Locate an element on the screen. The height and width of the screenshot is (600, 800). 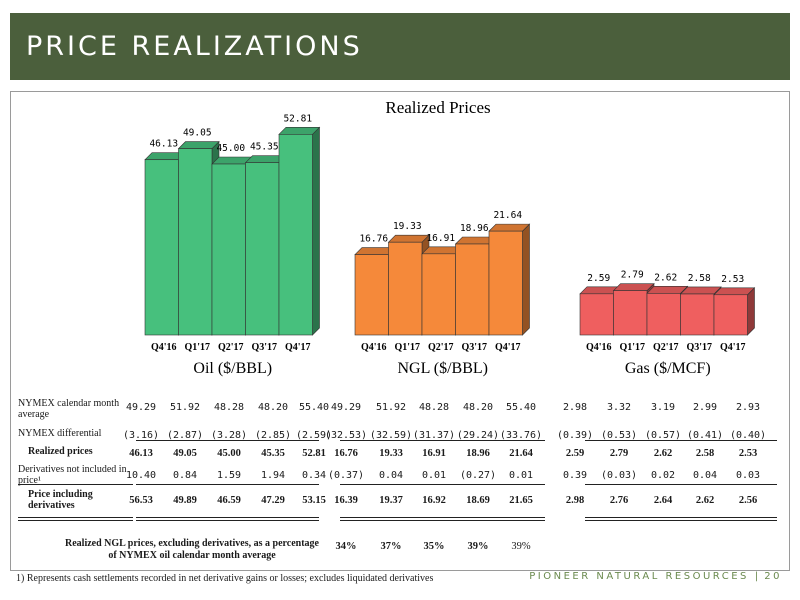
table-cell: 2.99 is located at coordinates (705, 407).